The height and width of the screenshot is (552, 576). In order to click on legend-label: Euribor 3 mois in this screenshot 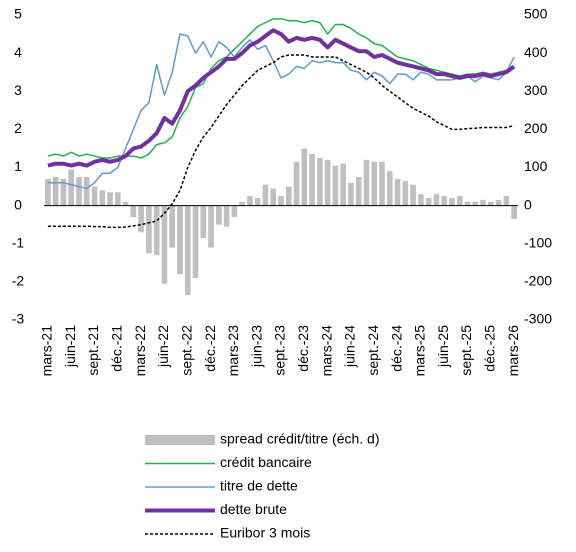, I will do `click(265, 533)`.